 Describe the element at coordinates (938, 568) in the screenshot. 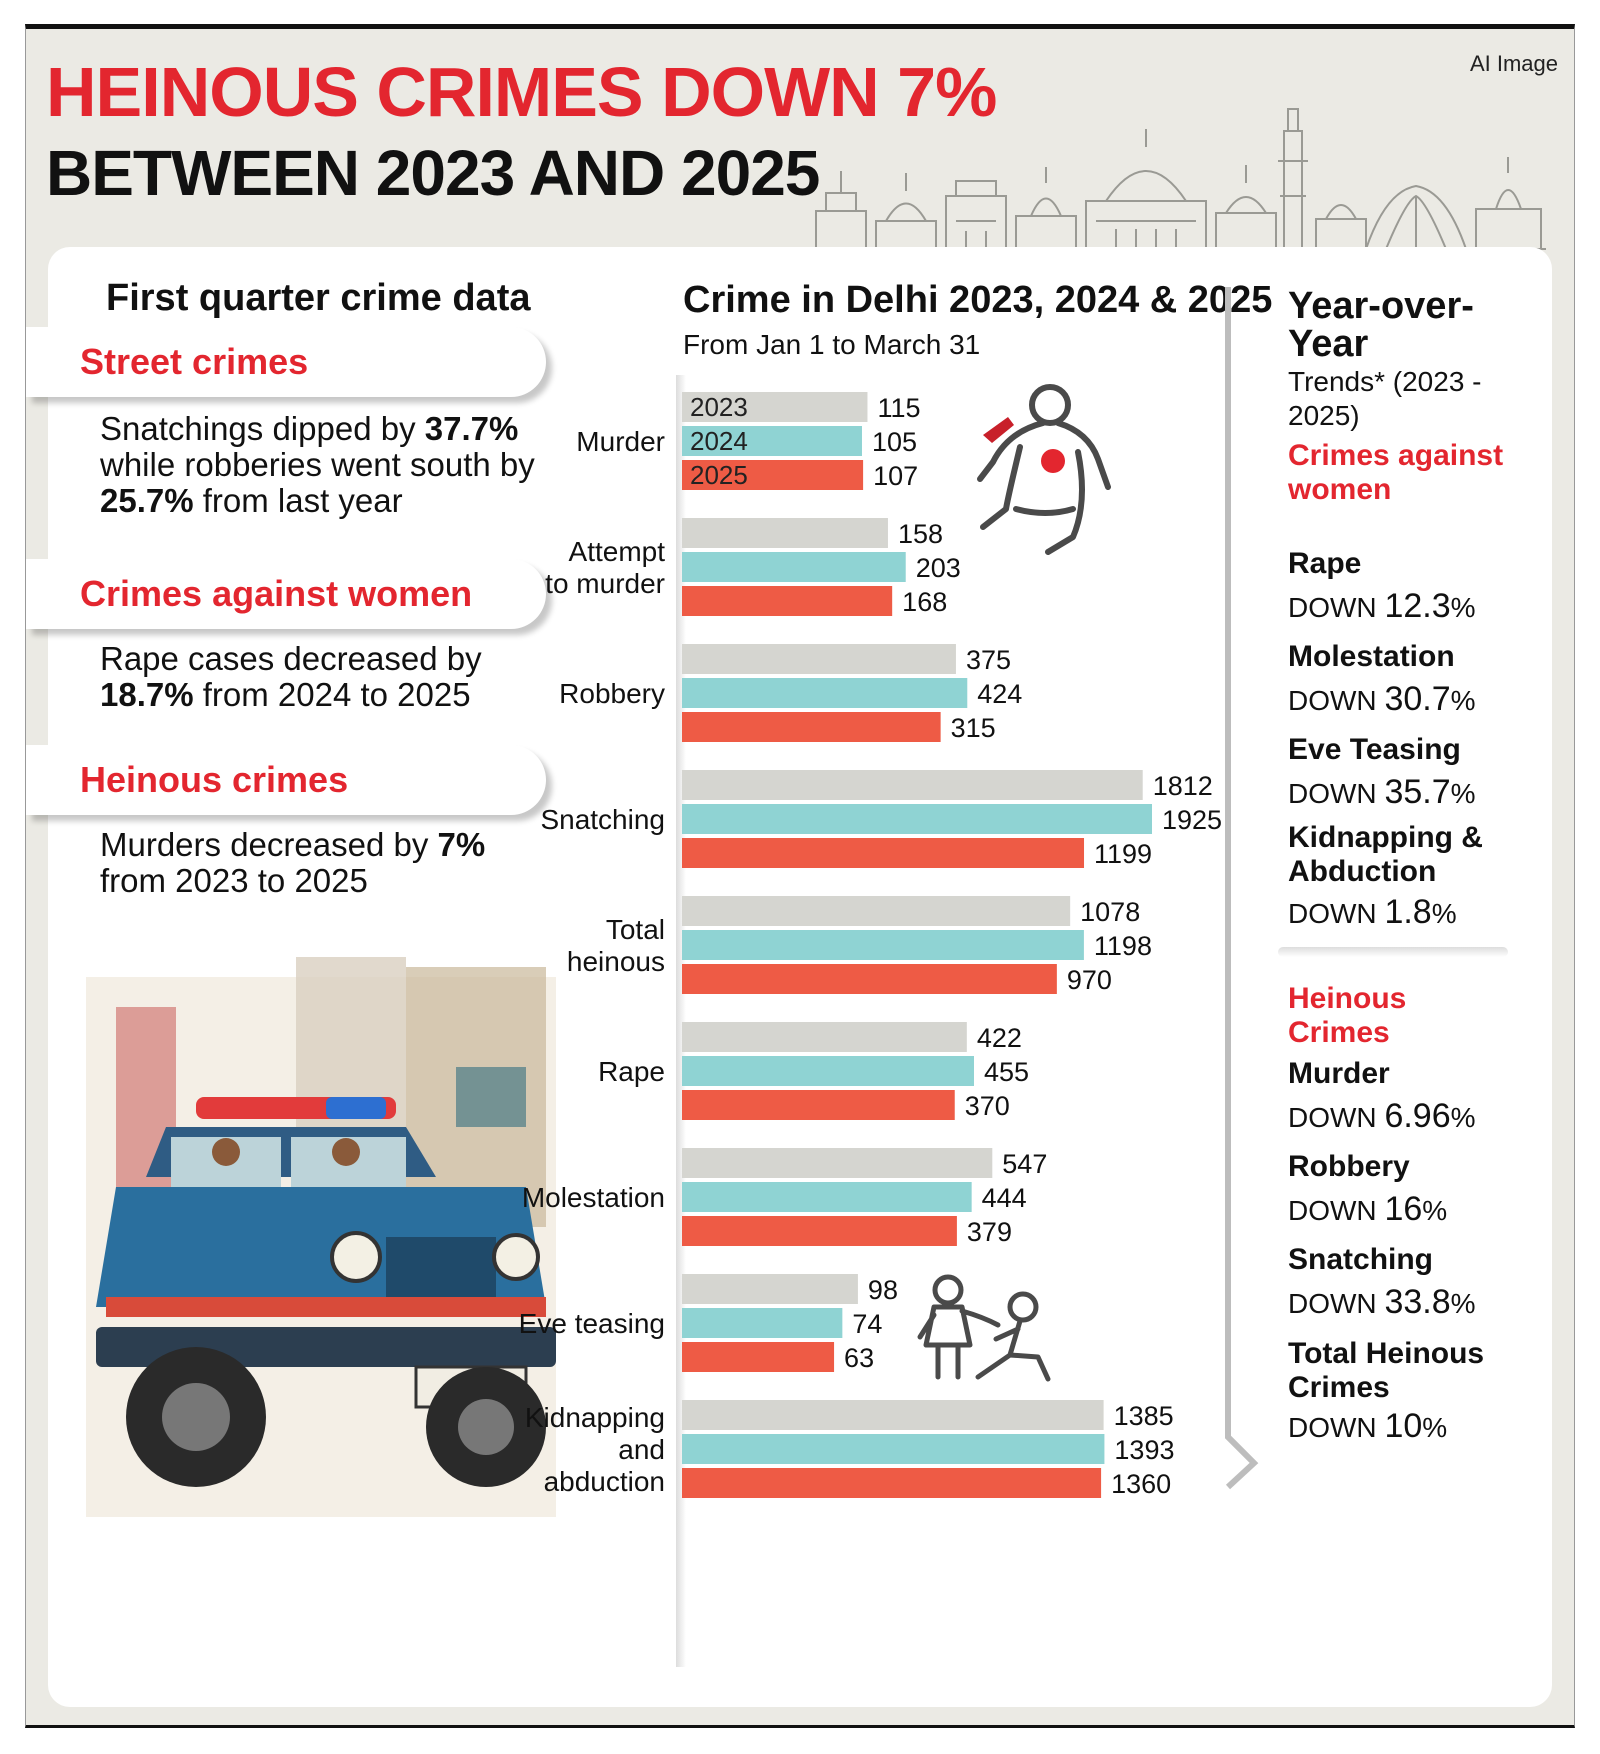

I see `value-label: 203` at that location.